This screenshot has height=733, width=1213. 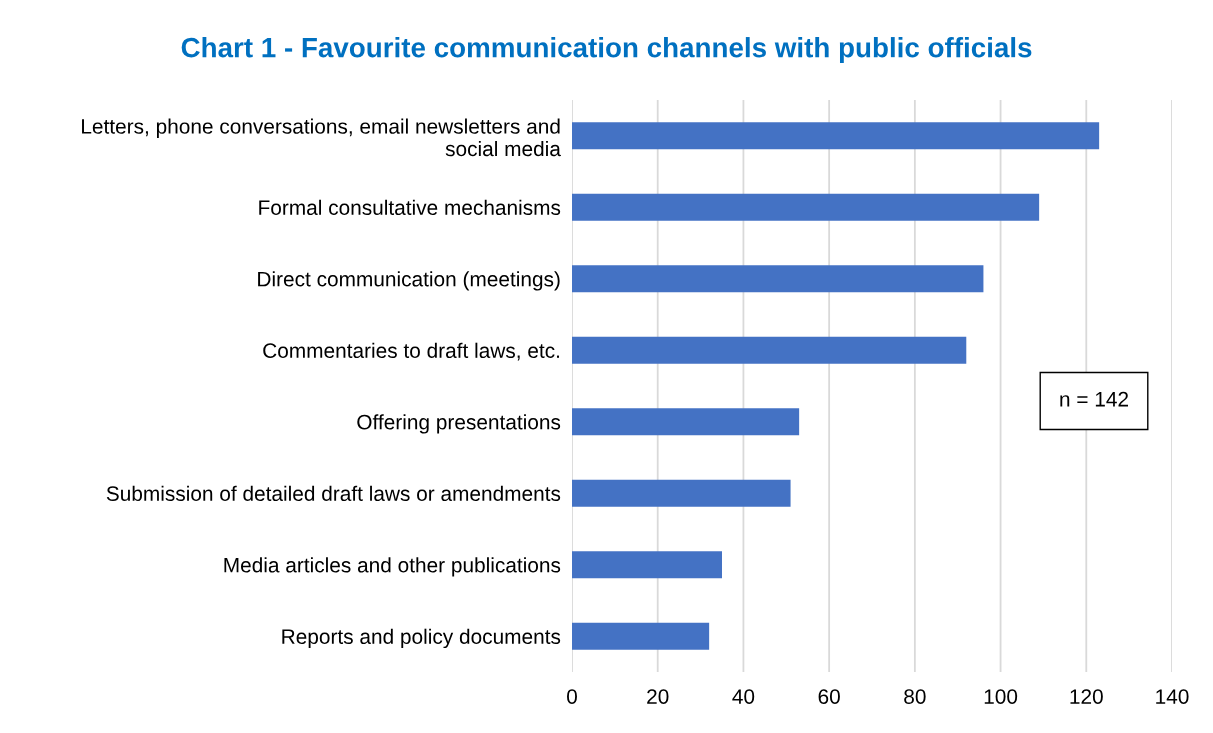 I want to click on x-tick-label: 40, so click(x=743, y=696).